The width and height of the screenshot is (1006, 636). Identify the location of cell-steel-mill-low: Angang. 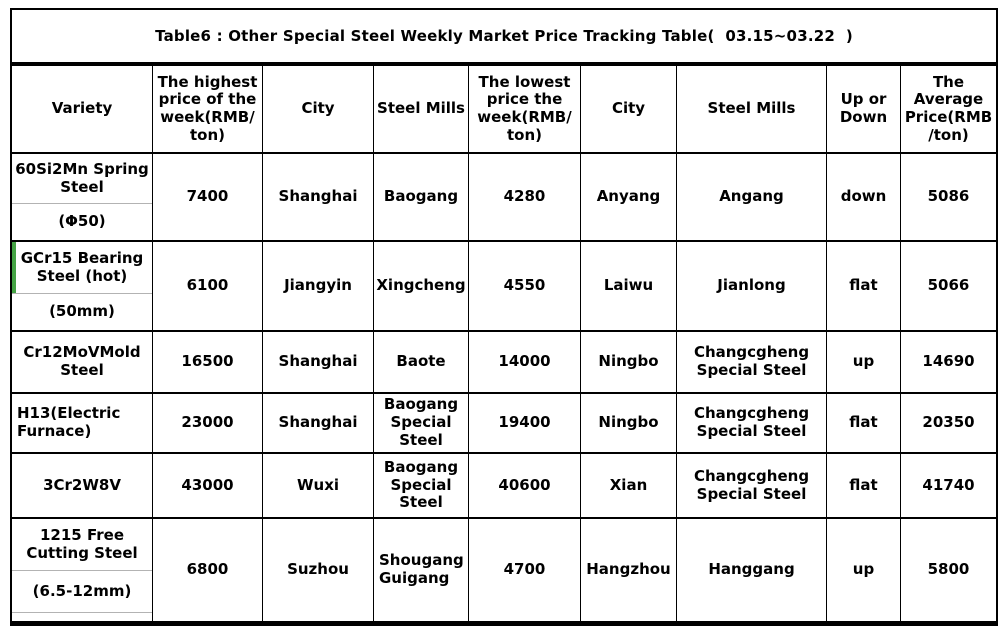
(751, 196).